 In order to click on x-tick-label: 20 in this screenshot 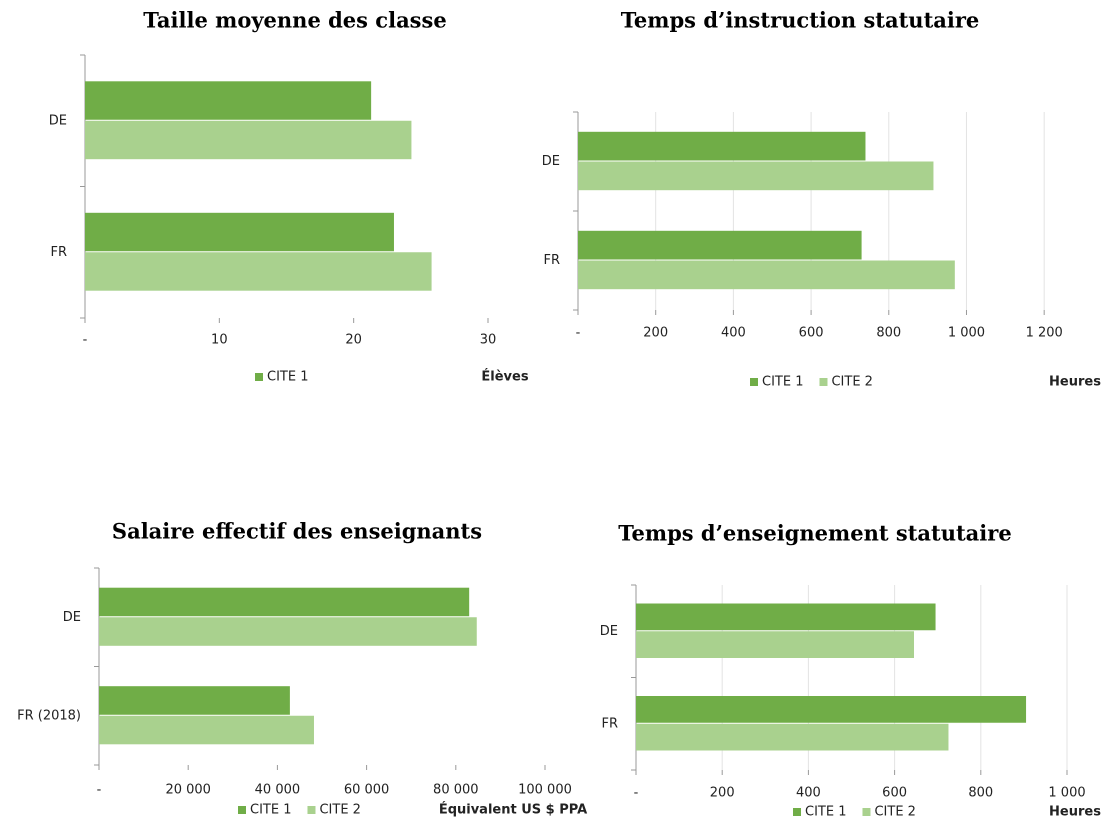, I will do `click(353, 340)`.